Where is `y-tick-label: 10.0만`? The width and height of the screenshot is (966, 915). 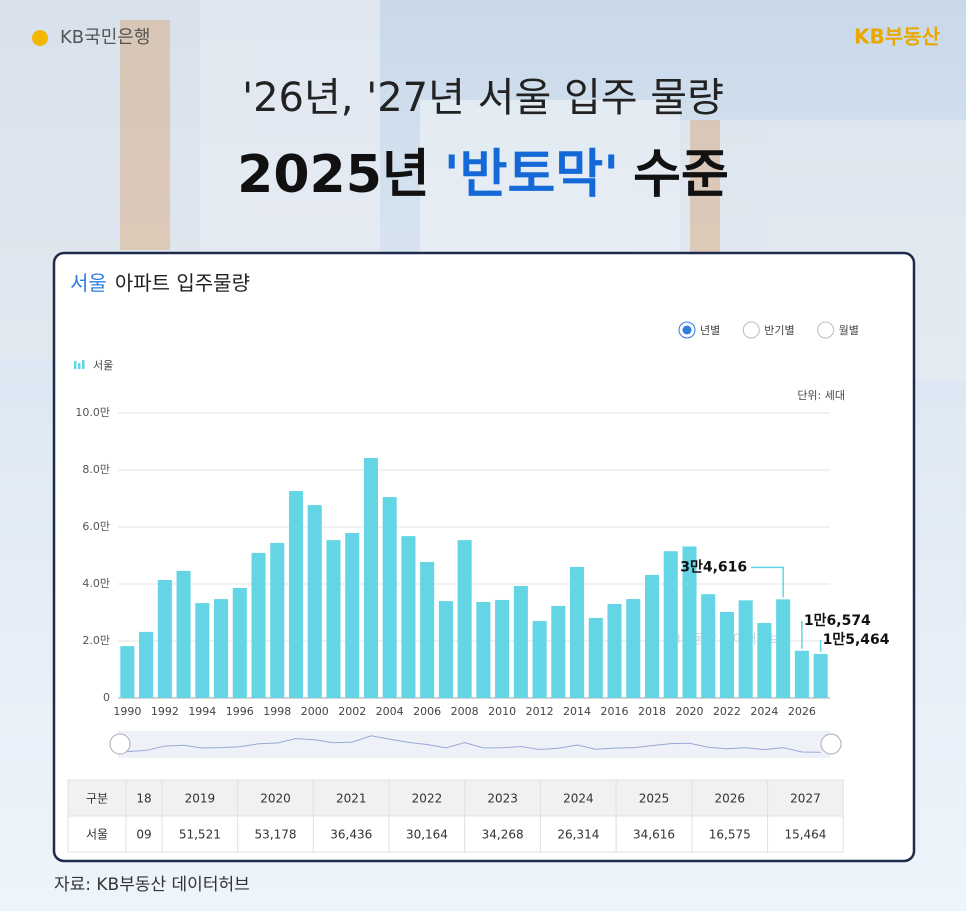
y-tick-label: 10.0만 is located at coordinates (92, 412).